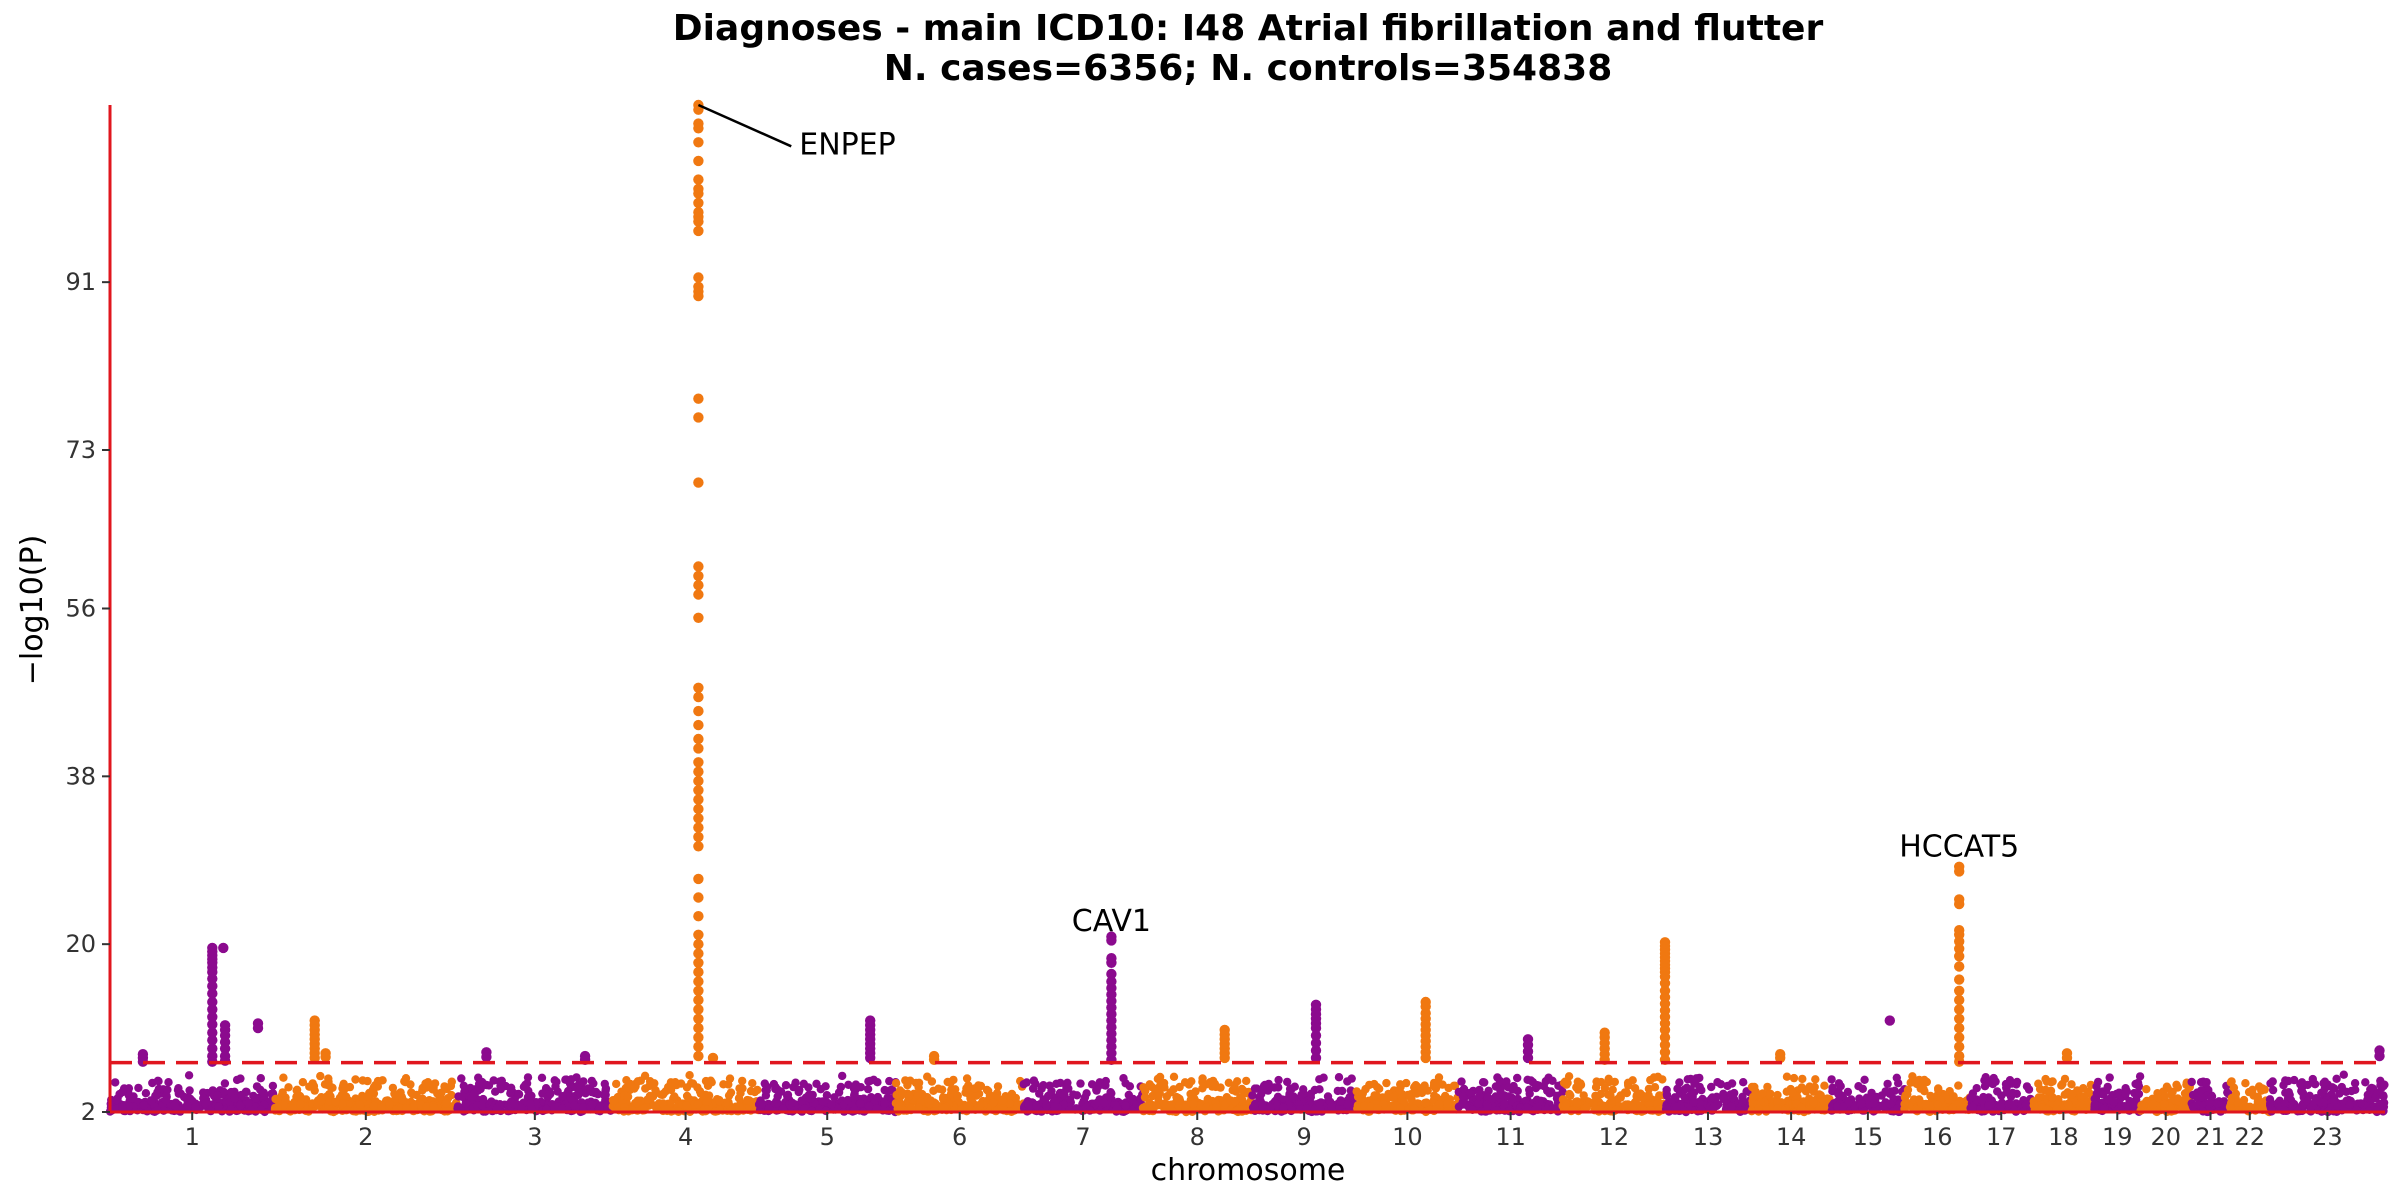 This screenshot has width=2400, height=1200. I want to click on y-tick-label: 56, so click(80, 609).